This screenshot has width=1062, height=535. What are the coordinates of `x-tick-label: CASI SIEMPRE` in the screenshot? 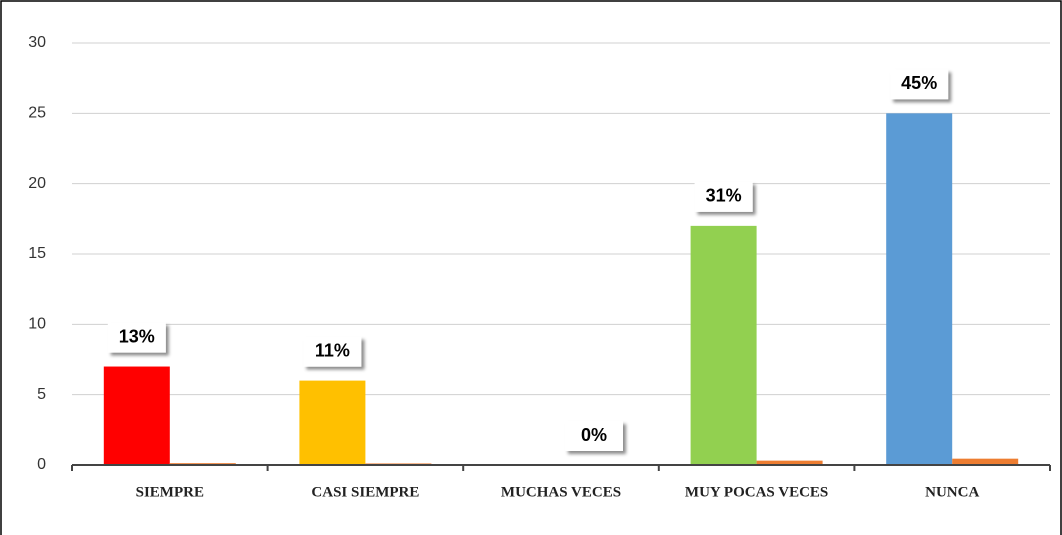 It's located at (365, 492).